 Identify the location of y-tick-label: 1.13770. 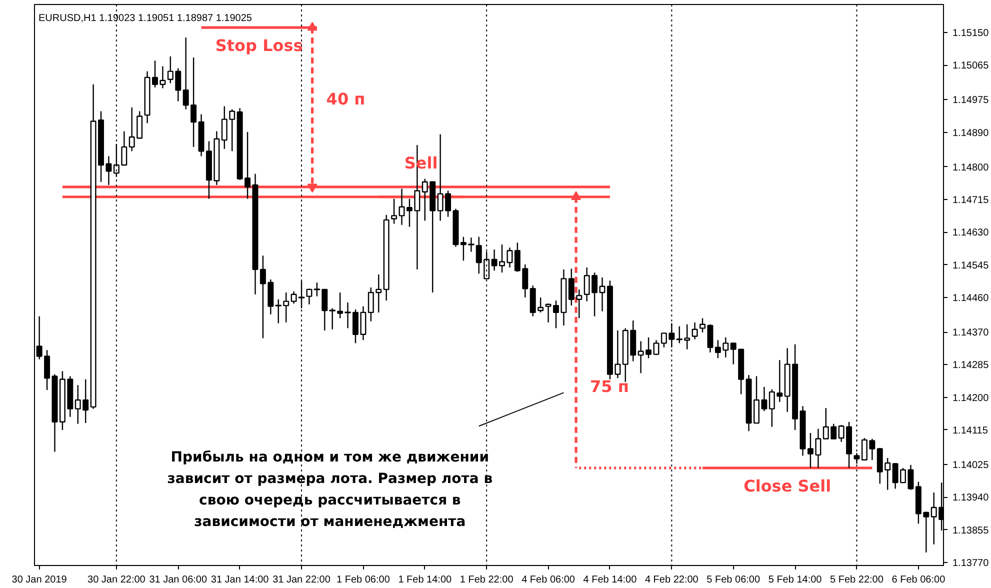
(971, 563).